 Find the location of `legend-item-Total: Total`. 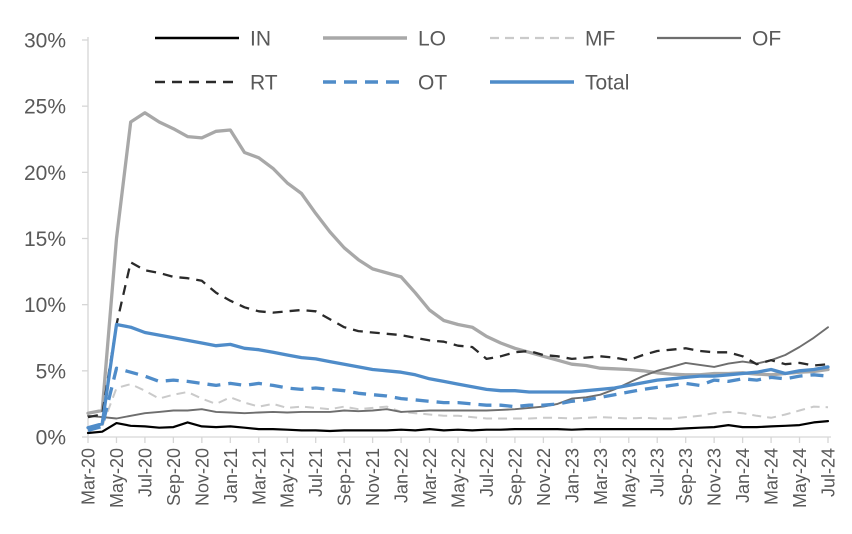

legend-item-Total: Total is located at coordinates (559, 83).